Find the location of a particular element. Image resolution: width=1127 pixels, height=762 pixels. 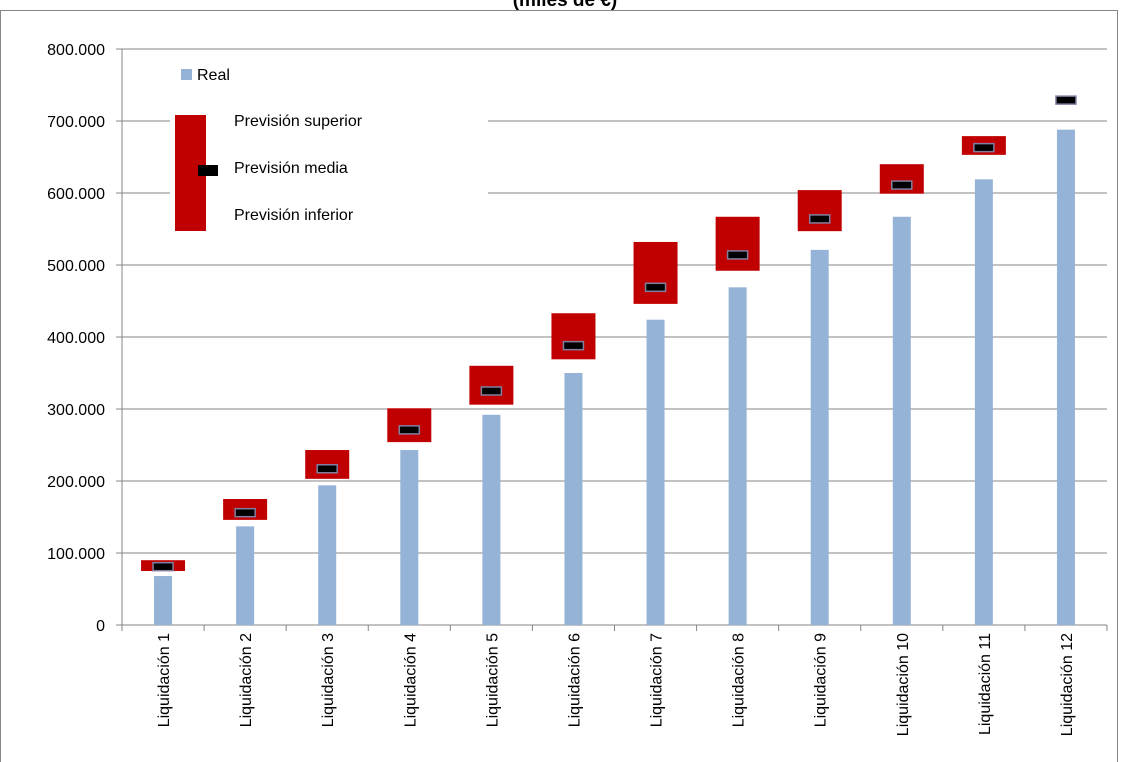

x-tick-label: Liquidación 6 is located at coordinates (574, 680).